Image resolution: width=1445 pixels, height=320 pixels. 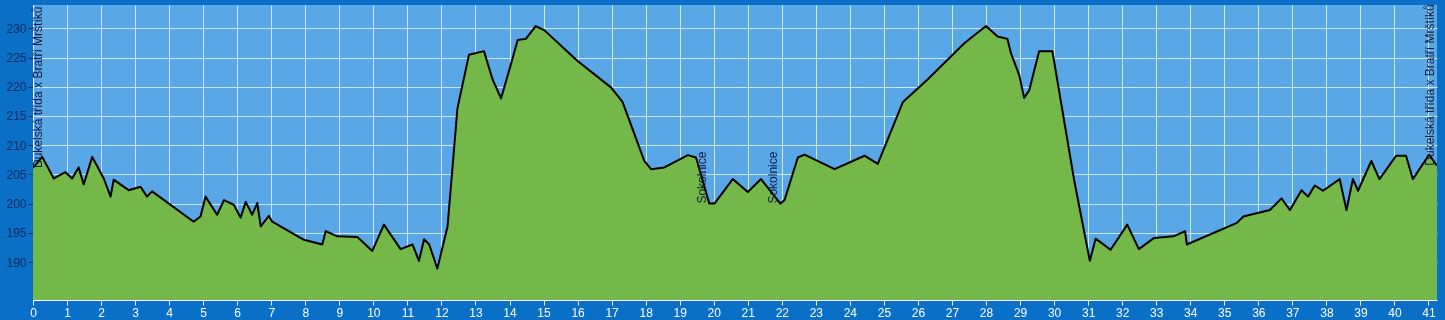 What do you see at coordinates (1088, 312) in the screenshot?
I see `x-tick-label: 31` at bounding box center [1088, 312].